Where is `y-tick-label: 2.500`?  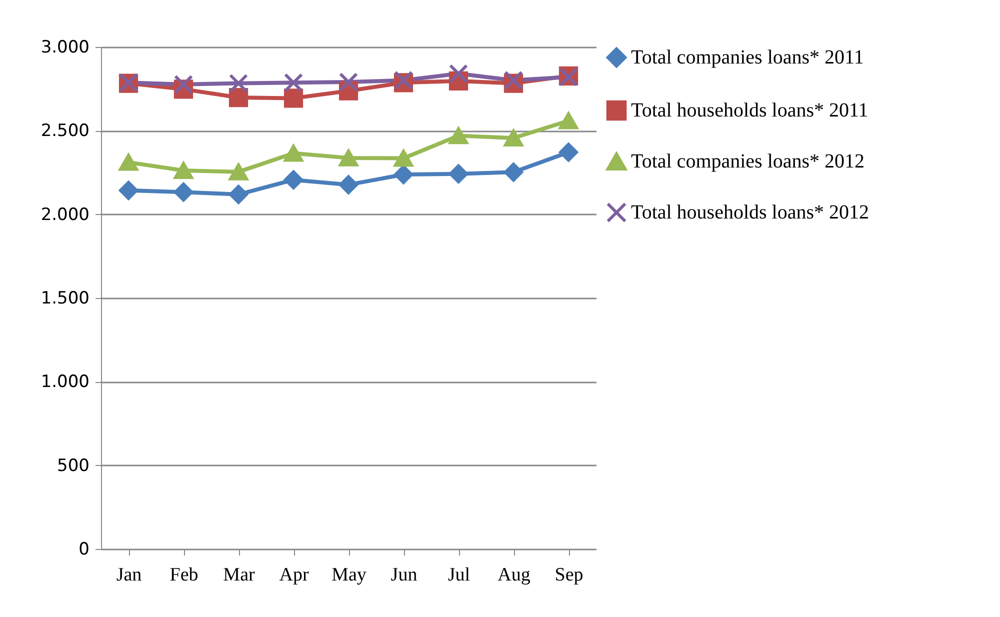
y-tick-label: 2.500 is located at coordinates (65, 131).